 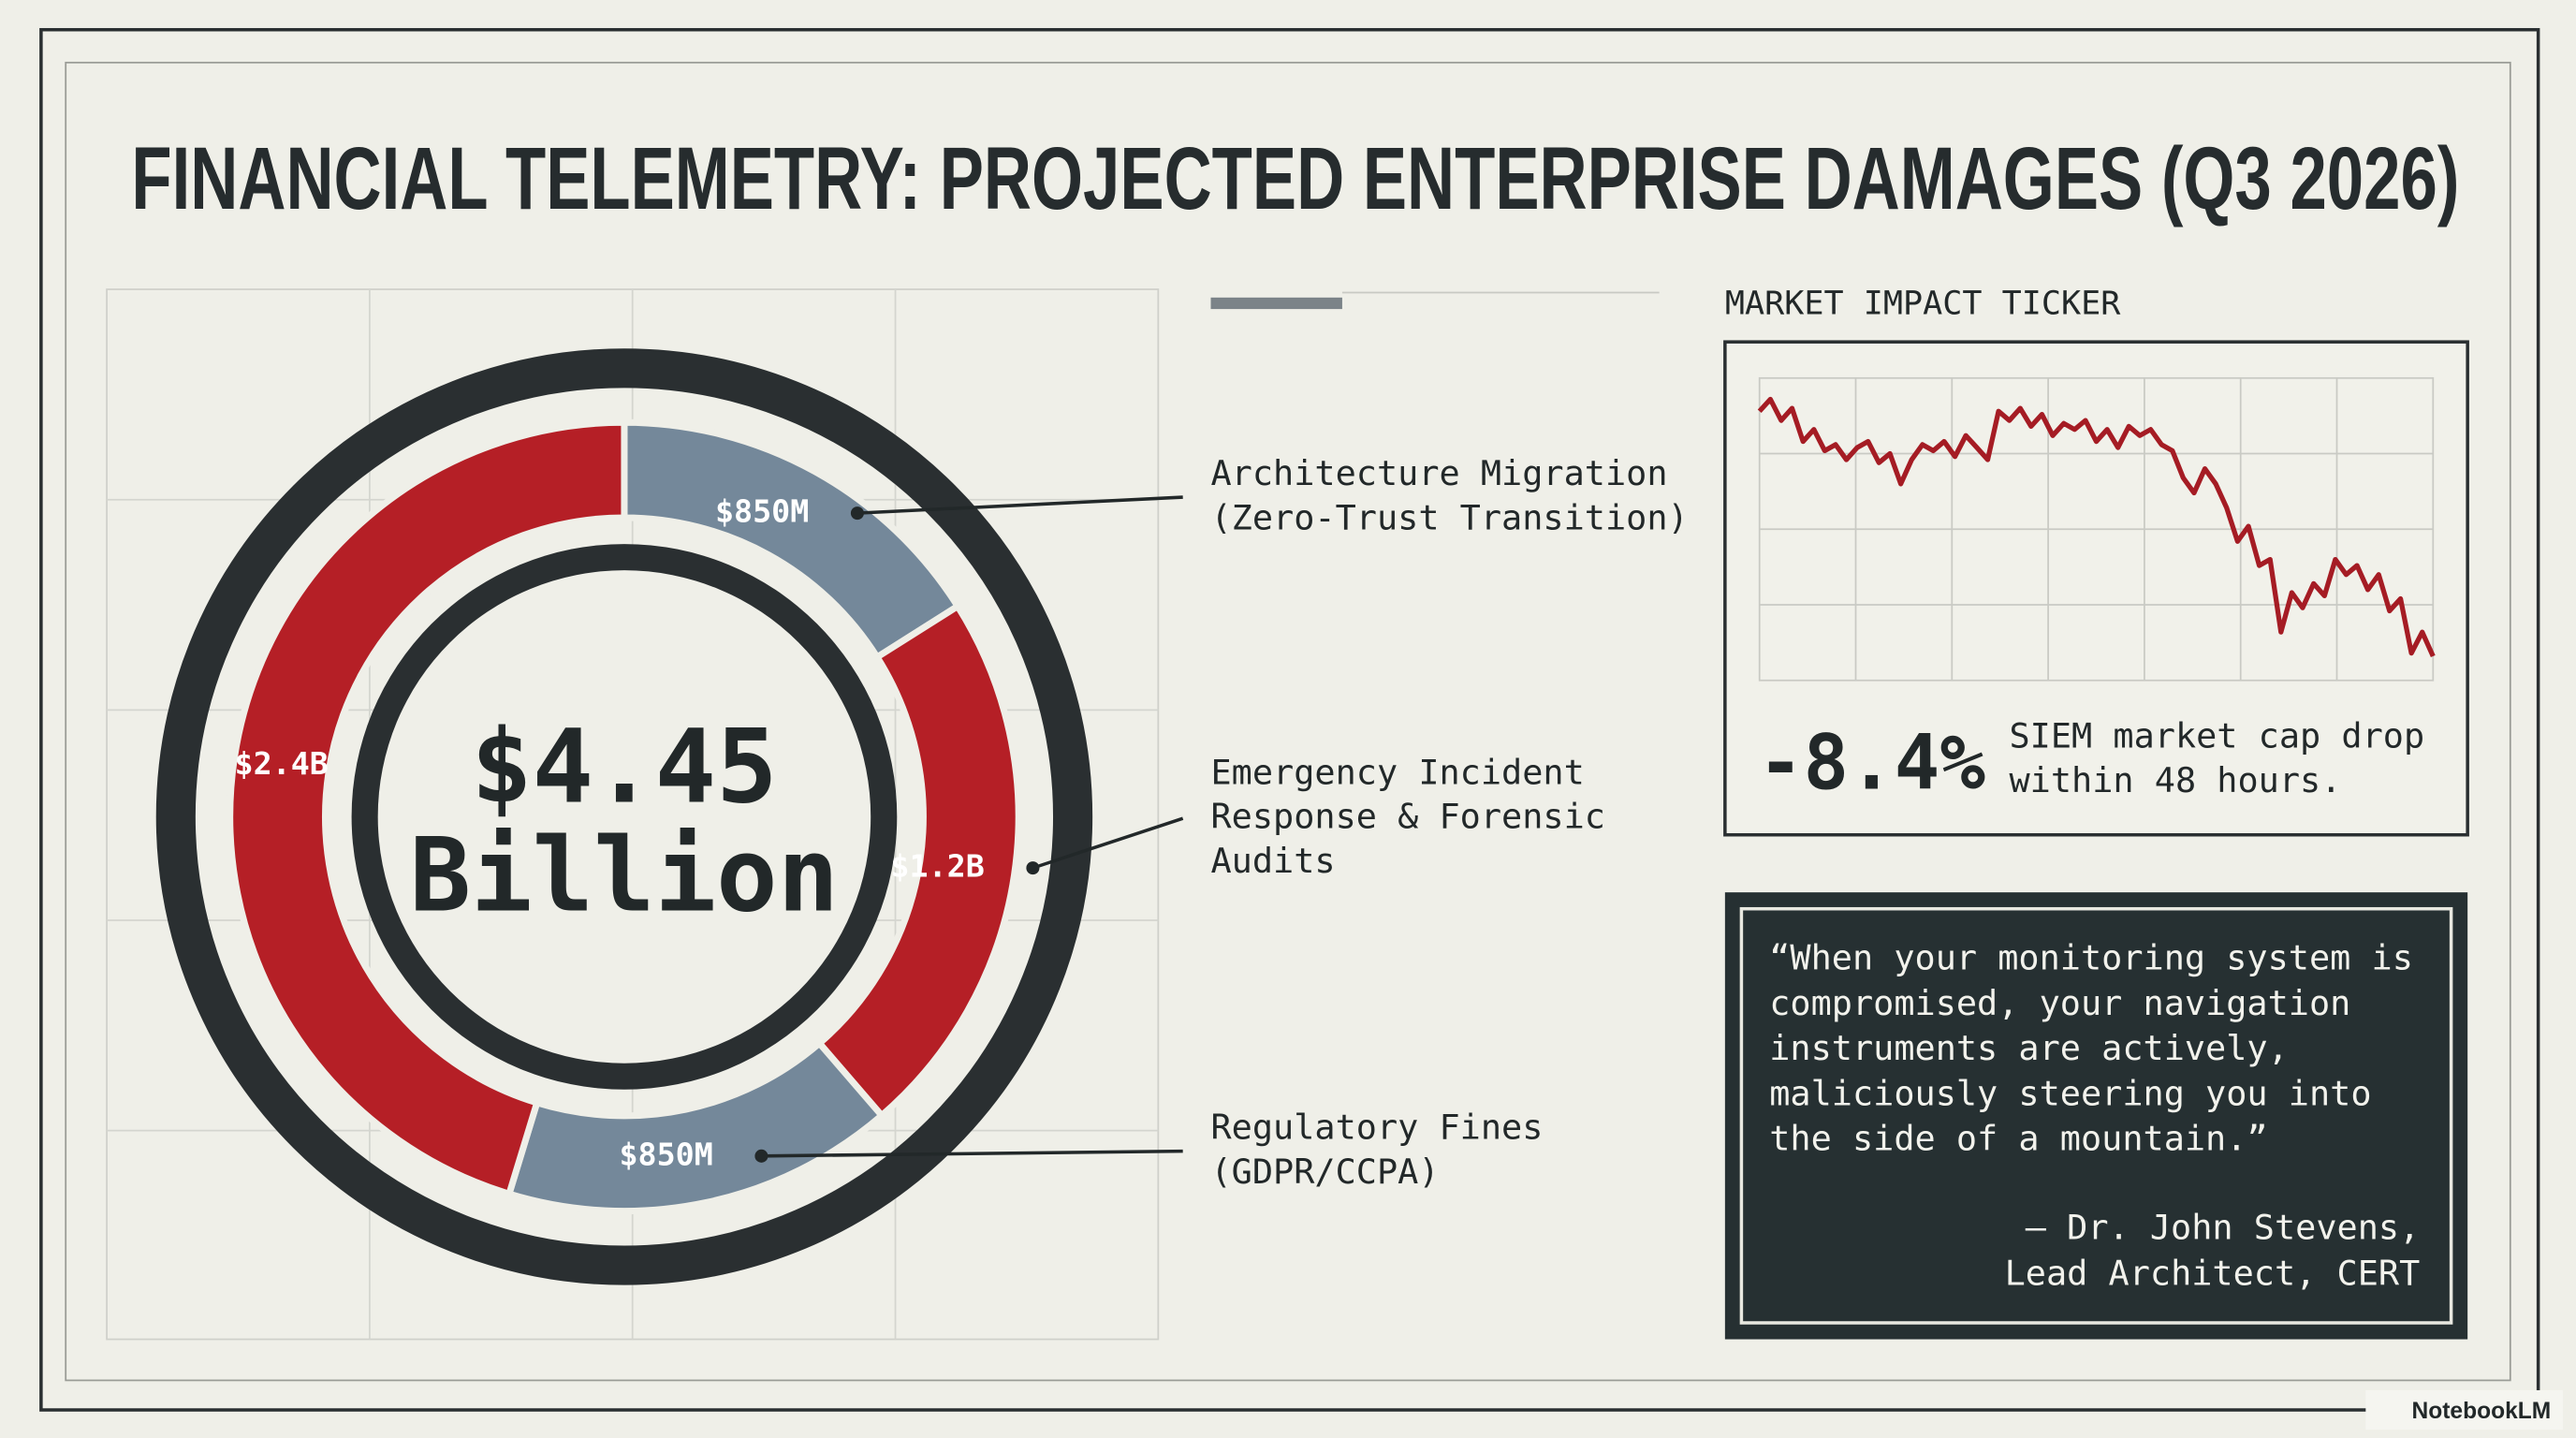 I want to click on decor-bar, so click(x=1276, y=303).